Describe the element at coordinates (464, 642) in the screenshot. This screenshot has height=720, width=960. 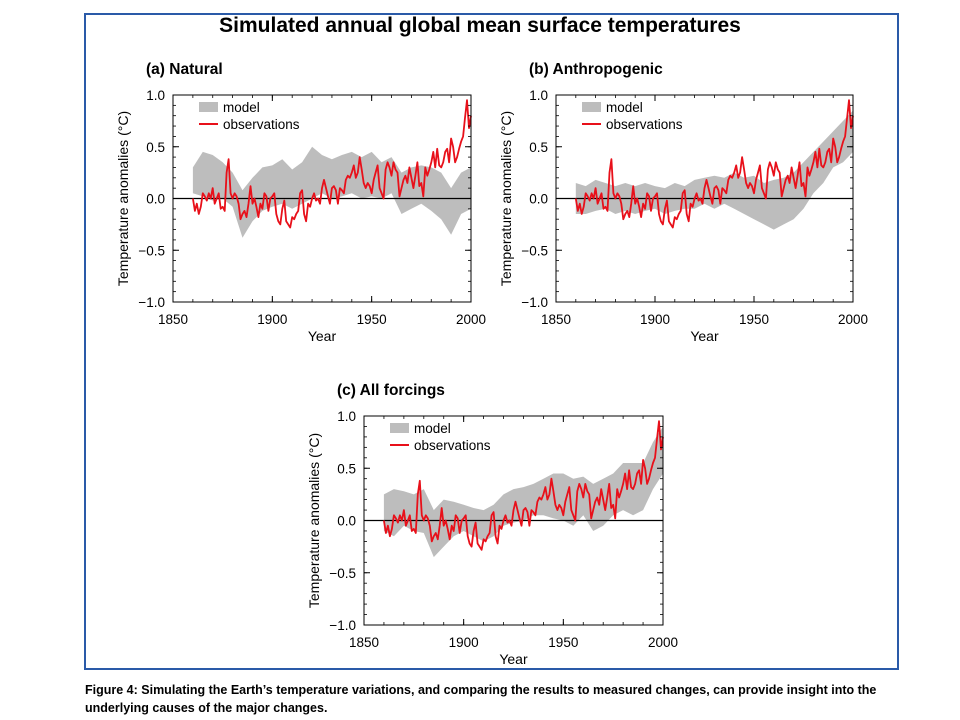
I see `chart-3-x-tick-label: 1900` at that location.